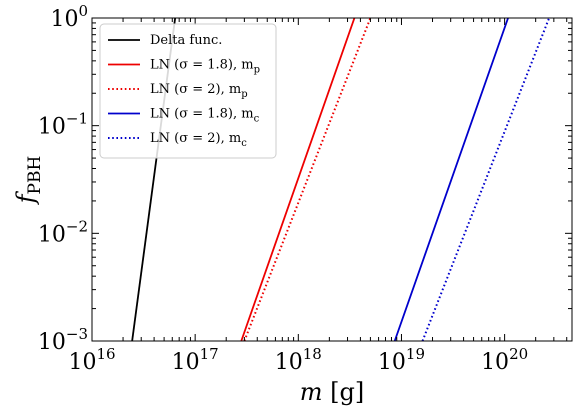 The width and height of the screenshot is (581, 415). Describe the element at coordinates (63, 340) in the screenshot. I see `y-tick-label: 10⁻³` at that location.